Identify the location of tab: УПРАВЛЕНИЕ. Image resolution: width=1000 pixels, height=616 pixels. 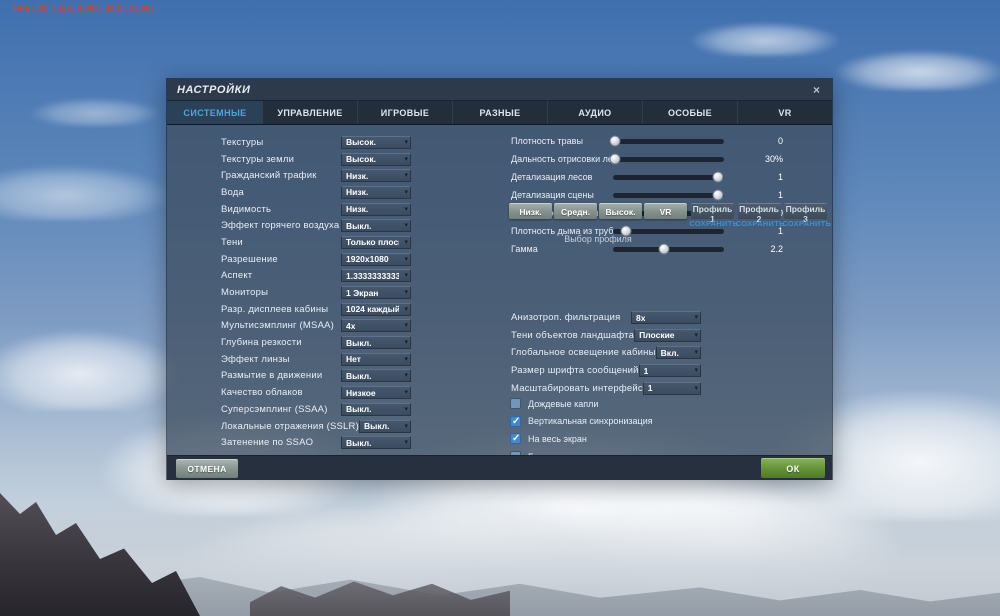
(309, 112).